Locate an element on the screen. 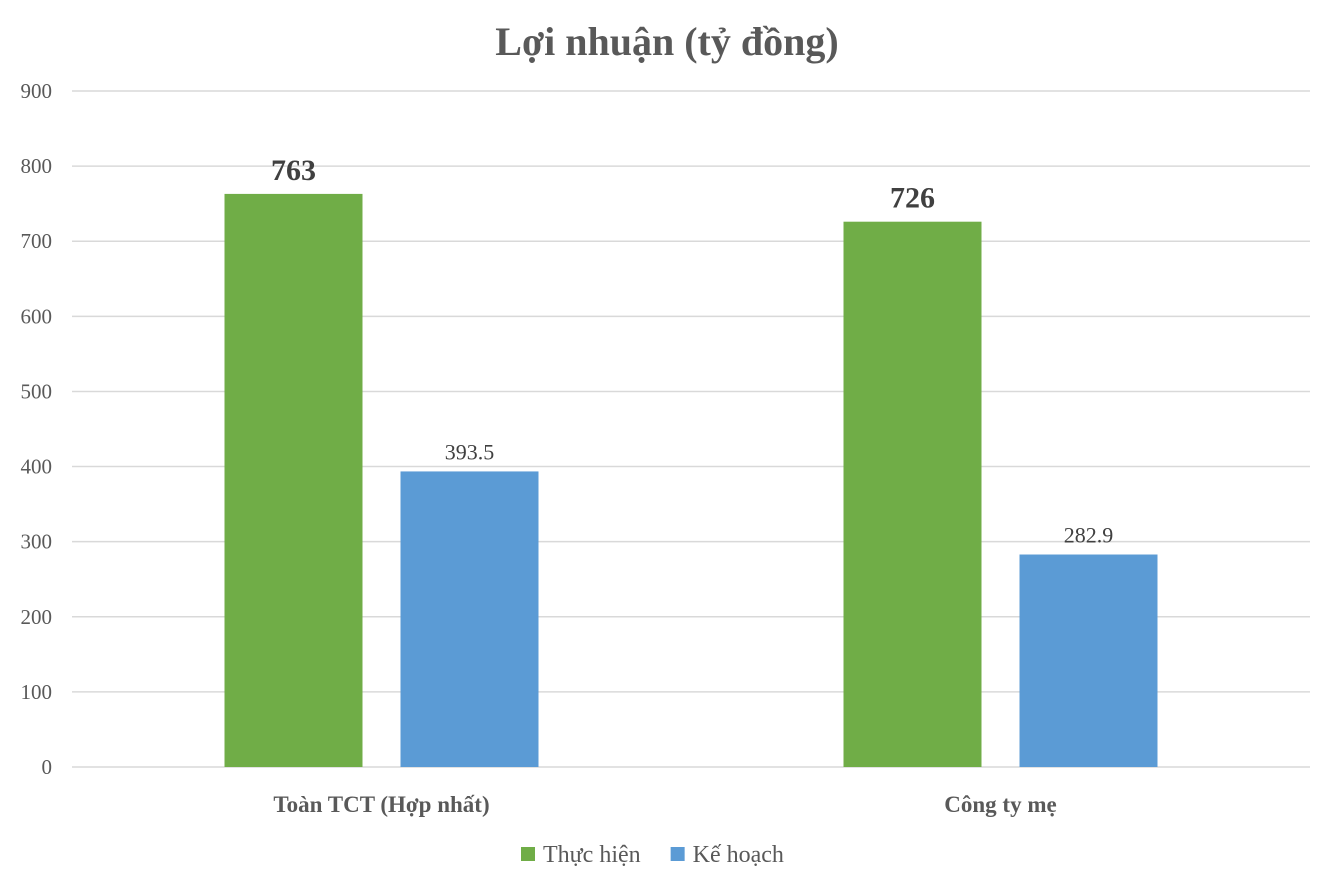 This screenshot has height=889, width=1334. data-label: 282.9 is located at coordinates (1089, 535).